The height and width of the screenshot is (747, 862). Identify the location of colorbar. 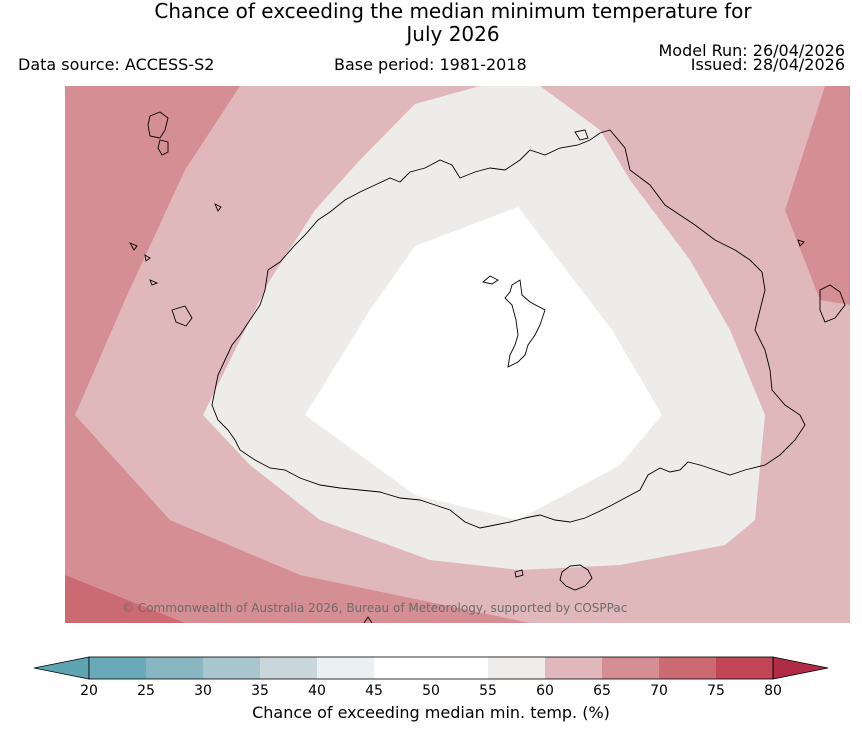
(431, 668).